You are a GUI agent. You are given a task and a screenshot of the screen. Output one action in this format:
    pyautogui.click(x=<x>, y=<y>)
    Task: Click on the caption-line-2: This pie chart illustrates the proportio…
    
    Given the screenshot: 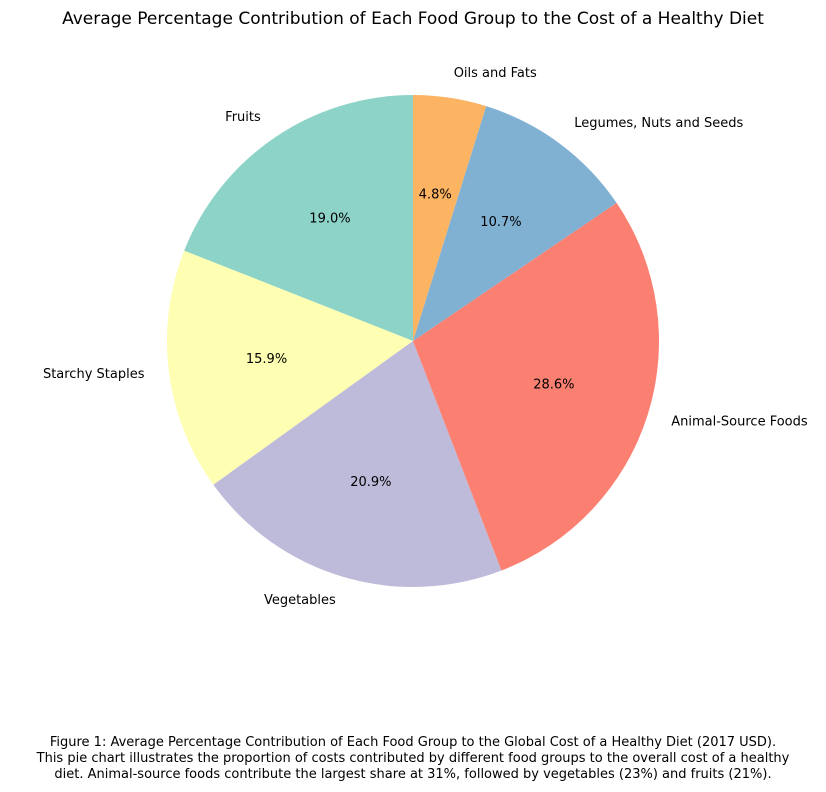 What is the action you would take?
    pyautogui.click(x=413, y=758)
    